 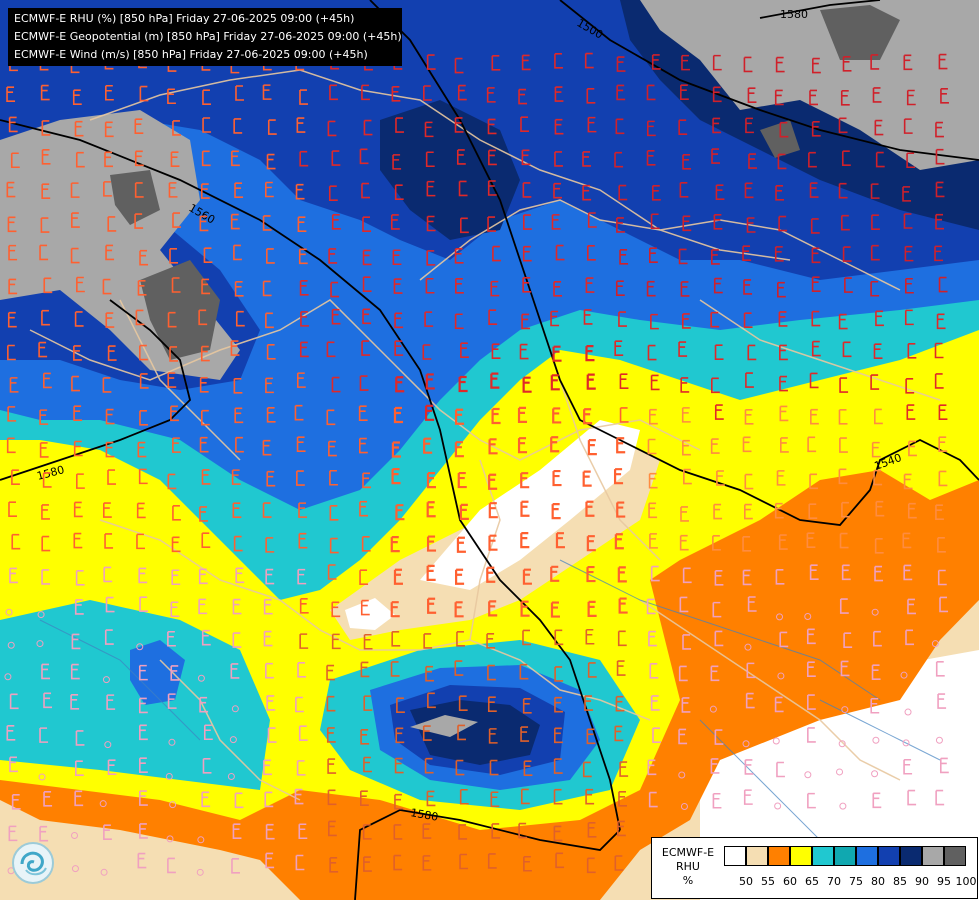 What do you see at coordinates (850, 881) in the screenshot?
I see `legend-labels: 50 55 60 65 70 75 80 85 90 95 100` at bounding box center [850, 881].